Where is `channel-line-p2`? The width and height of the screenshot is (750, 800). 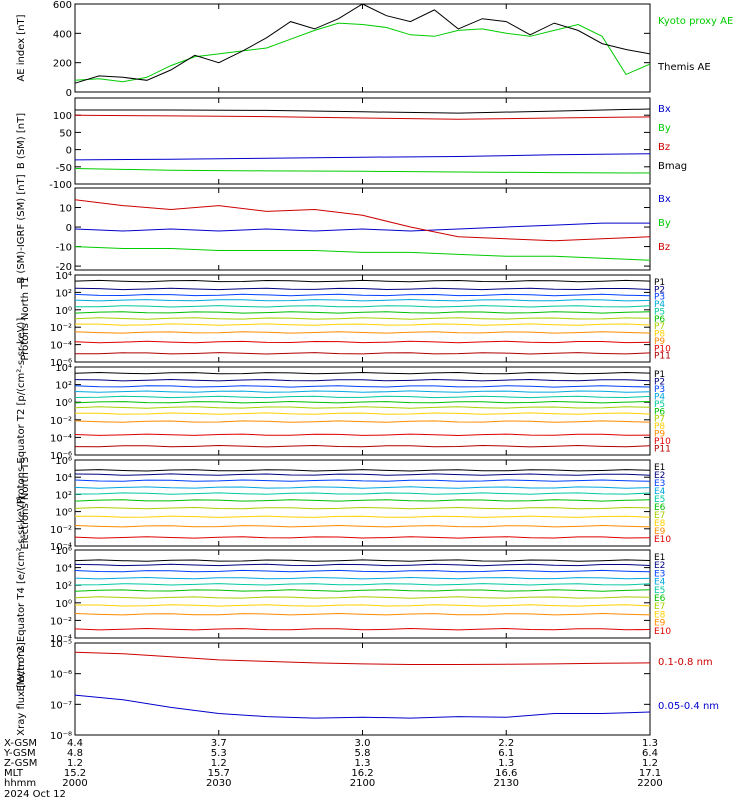
channel-line-p2 is located at coordinates (362, 380).